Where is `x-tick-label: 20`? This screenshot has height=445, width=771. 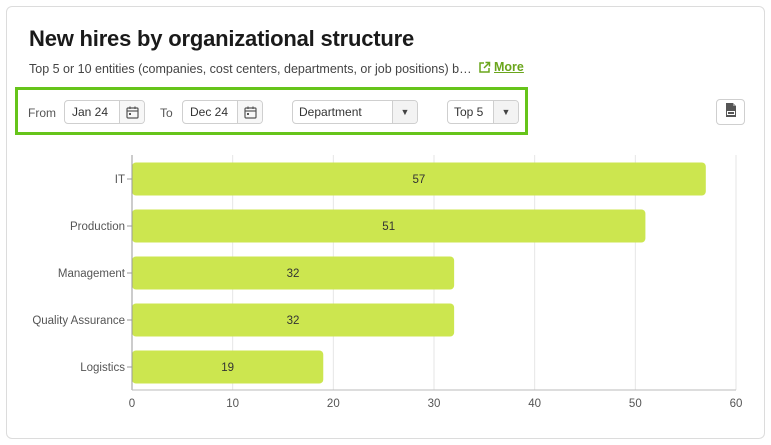 x-tick-label: 20 is located at coordinates (333, 404).